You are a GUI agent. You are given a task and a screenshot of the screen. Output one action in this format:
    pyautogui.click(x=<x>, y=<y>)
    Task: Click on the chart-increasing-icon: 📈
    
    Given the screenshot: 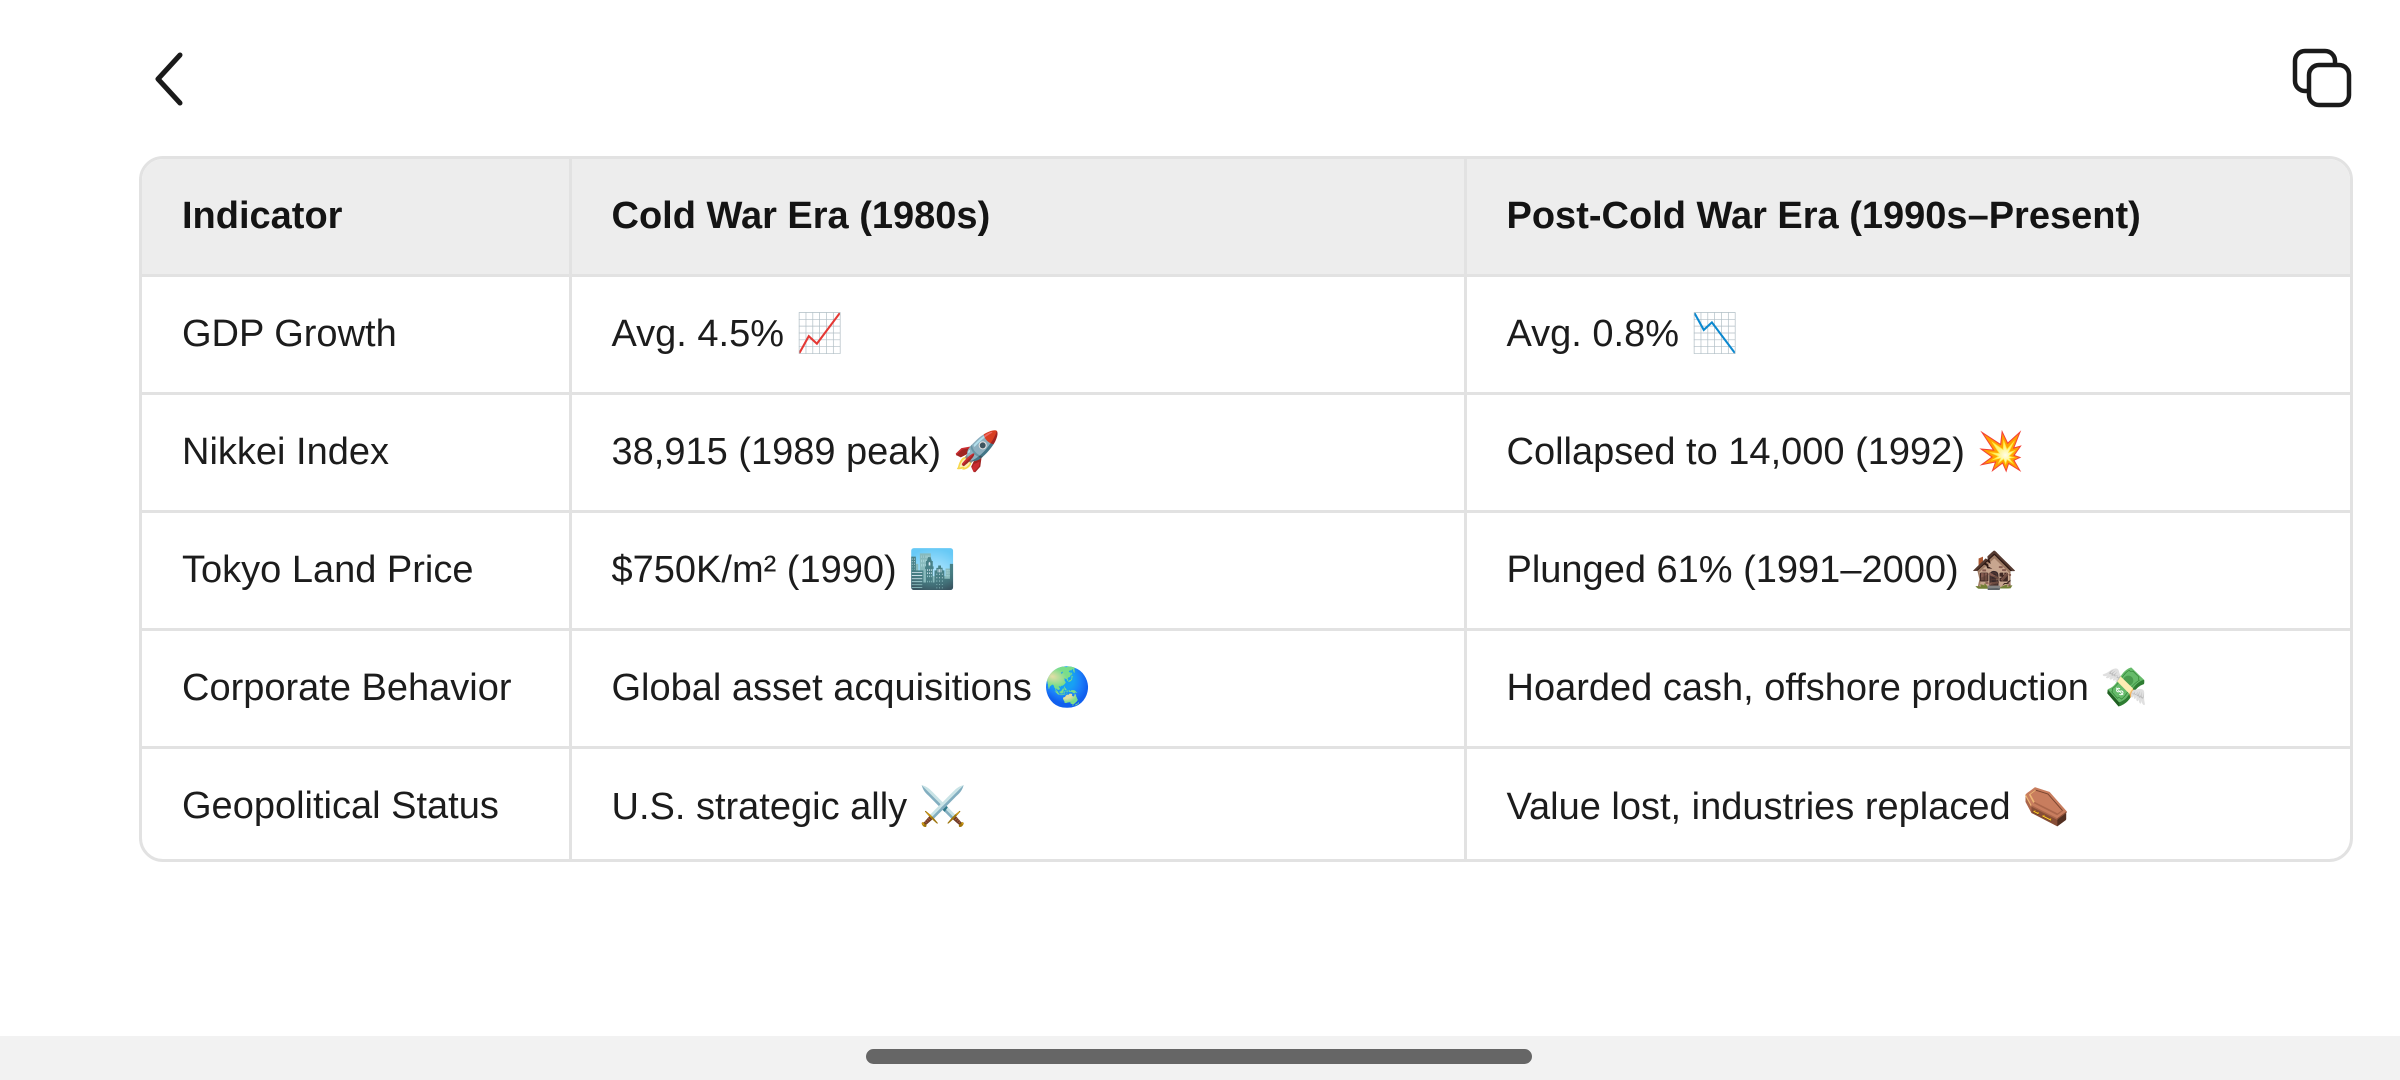 What is the action you would take?
    pyautogui.click(x=820, y=334)
    